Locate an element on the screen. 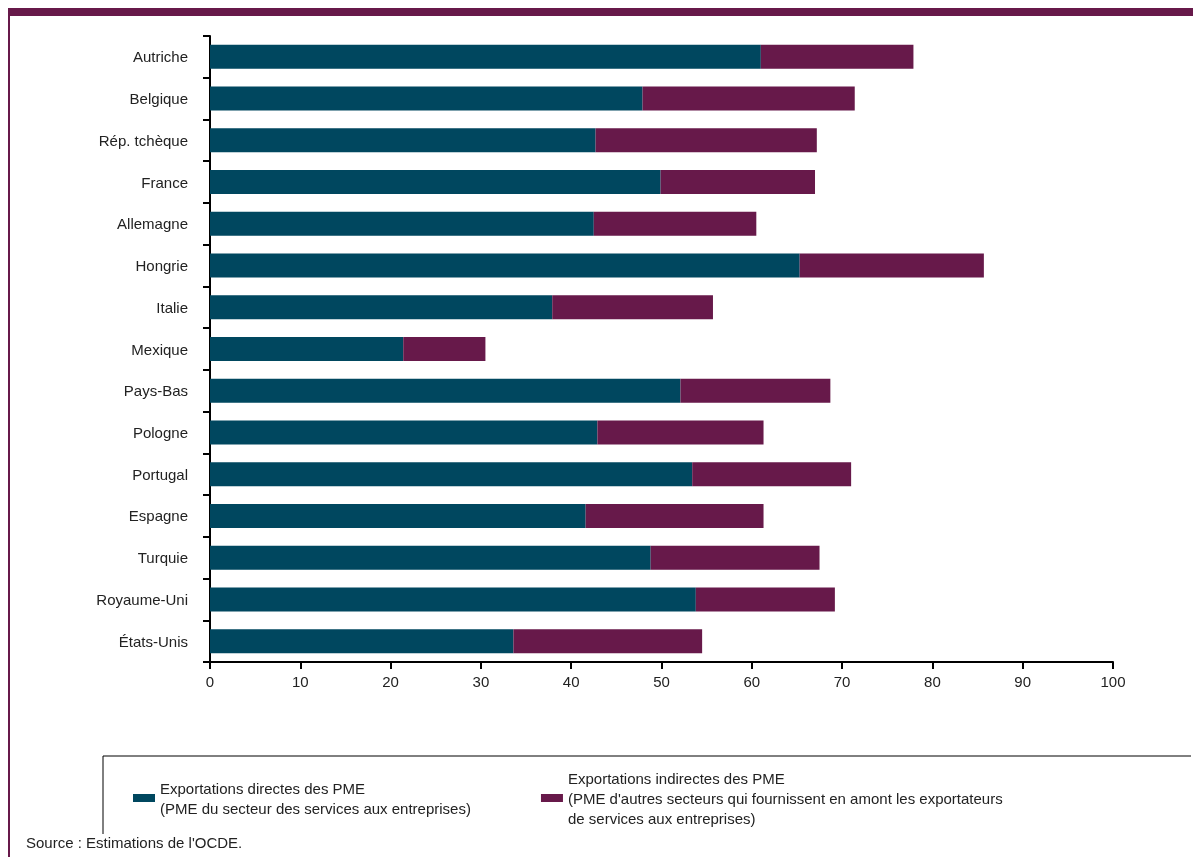 This screenshot has width=1199, height=857. legend-label: Exportations indirectes des PME (PME d'autres secteurs qui fournissent en amont les exportateurs de services aux entreprises) is located at coordinates (785, 798).